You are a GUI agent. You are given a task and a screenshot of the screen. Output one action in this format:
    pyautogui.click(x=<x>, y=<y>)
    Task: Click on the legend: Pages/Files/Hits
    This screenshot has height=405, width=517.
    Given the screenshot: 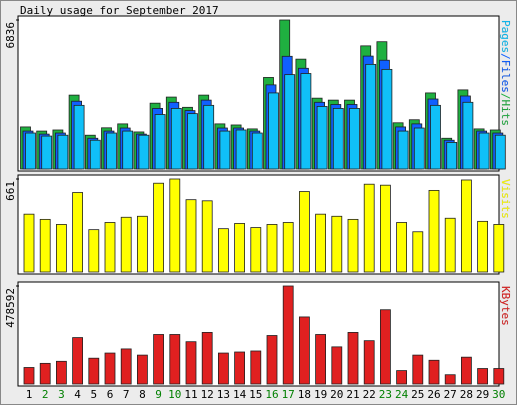 What is the action you would take?
    pyautogui.click(x=505, y=73)
    